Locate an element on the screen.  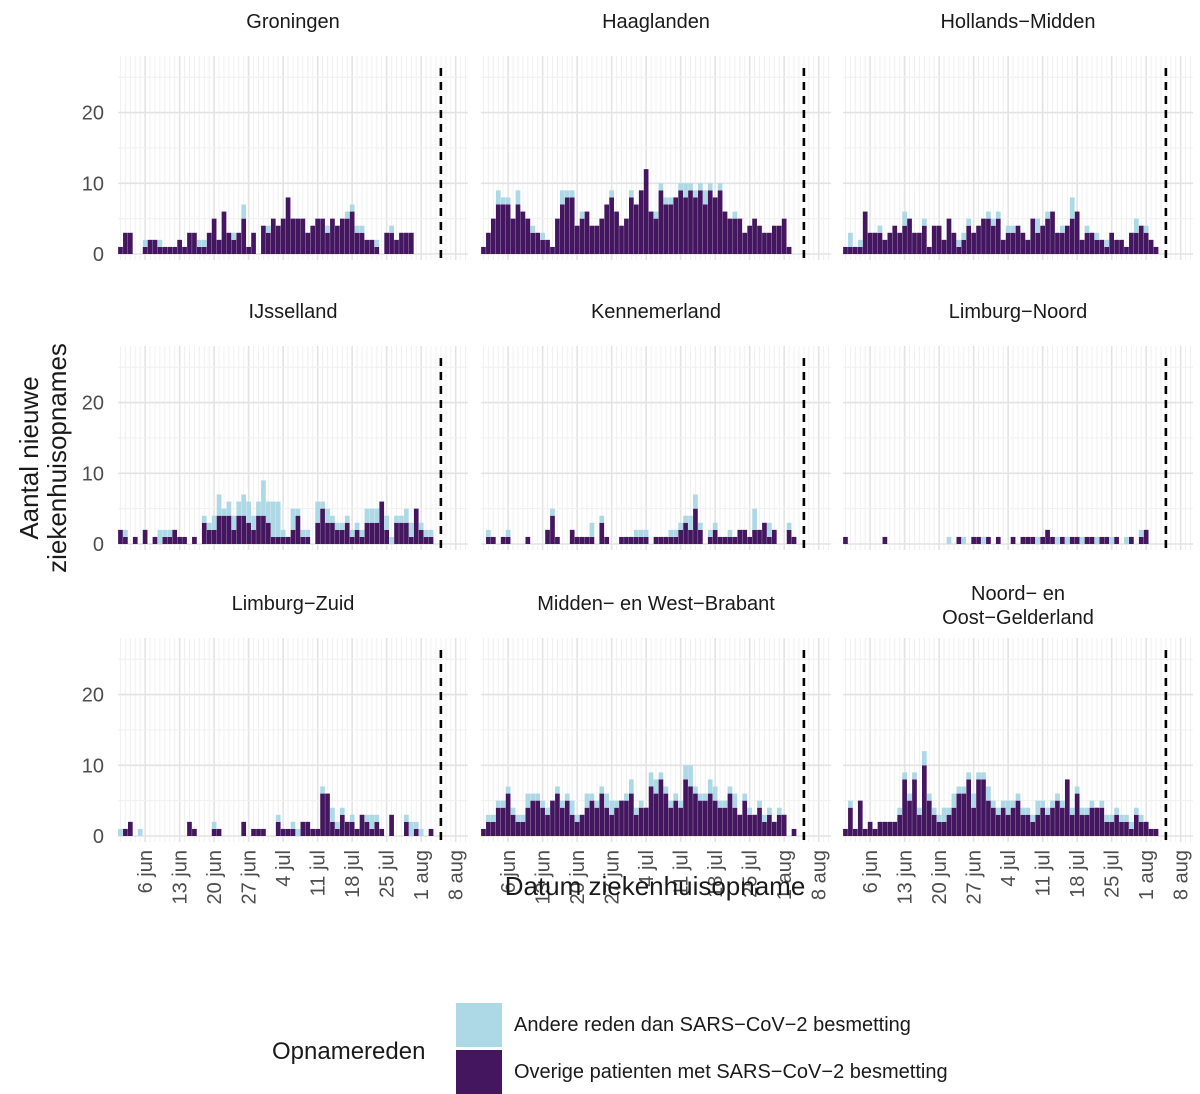
x-tick-label: 13 jun is located at coordinates (181, 877).